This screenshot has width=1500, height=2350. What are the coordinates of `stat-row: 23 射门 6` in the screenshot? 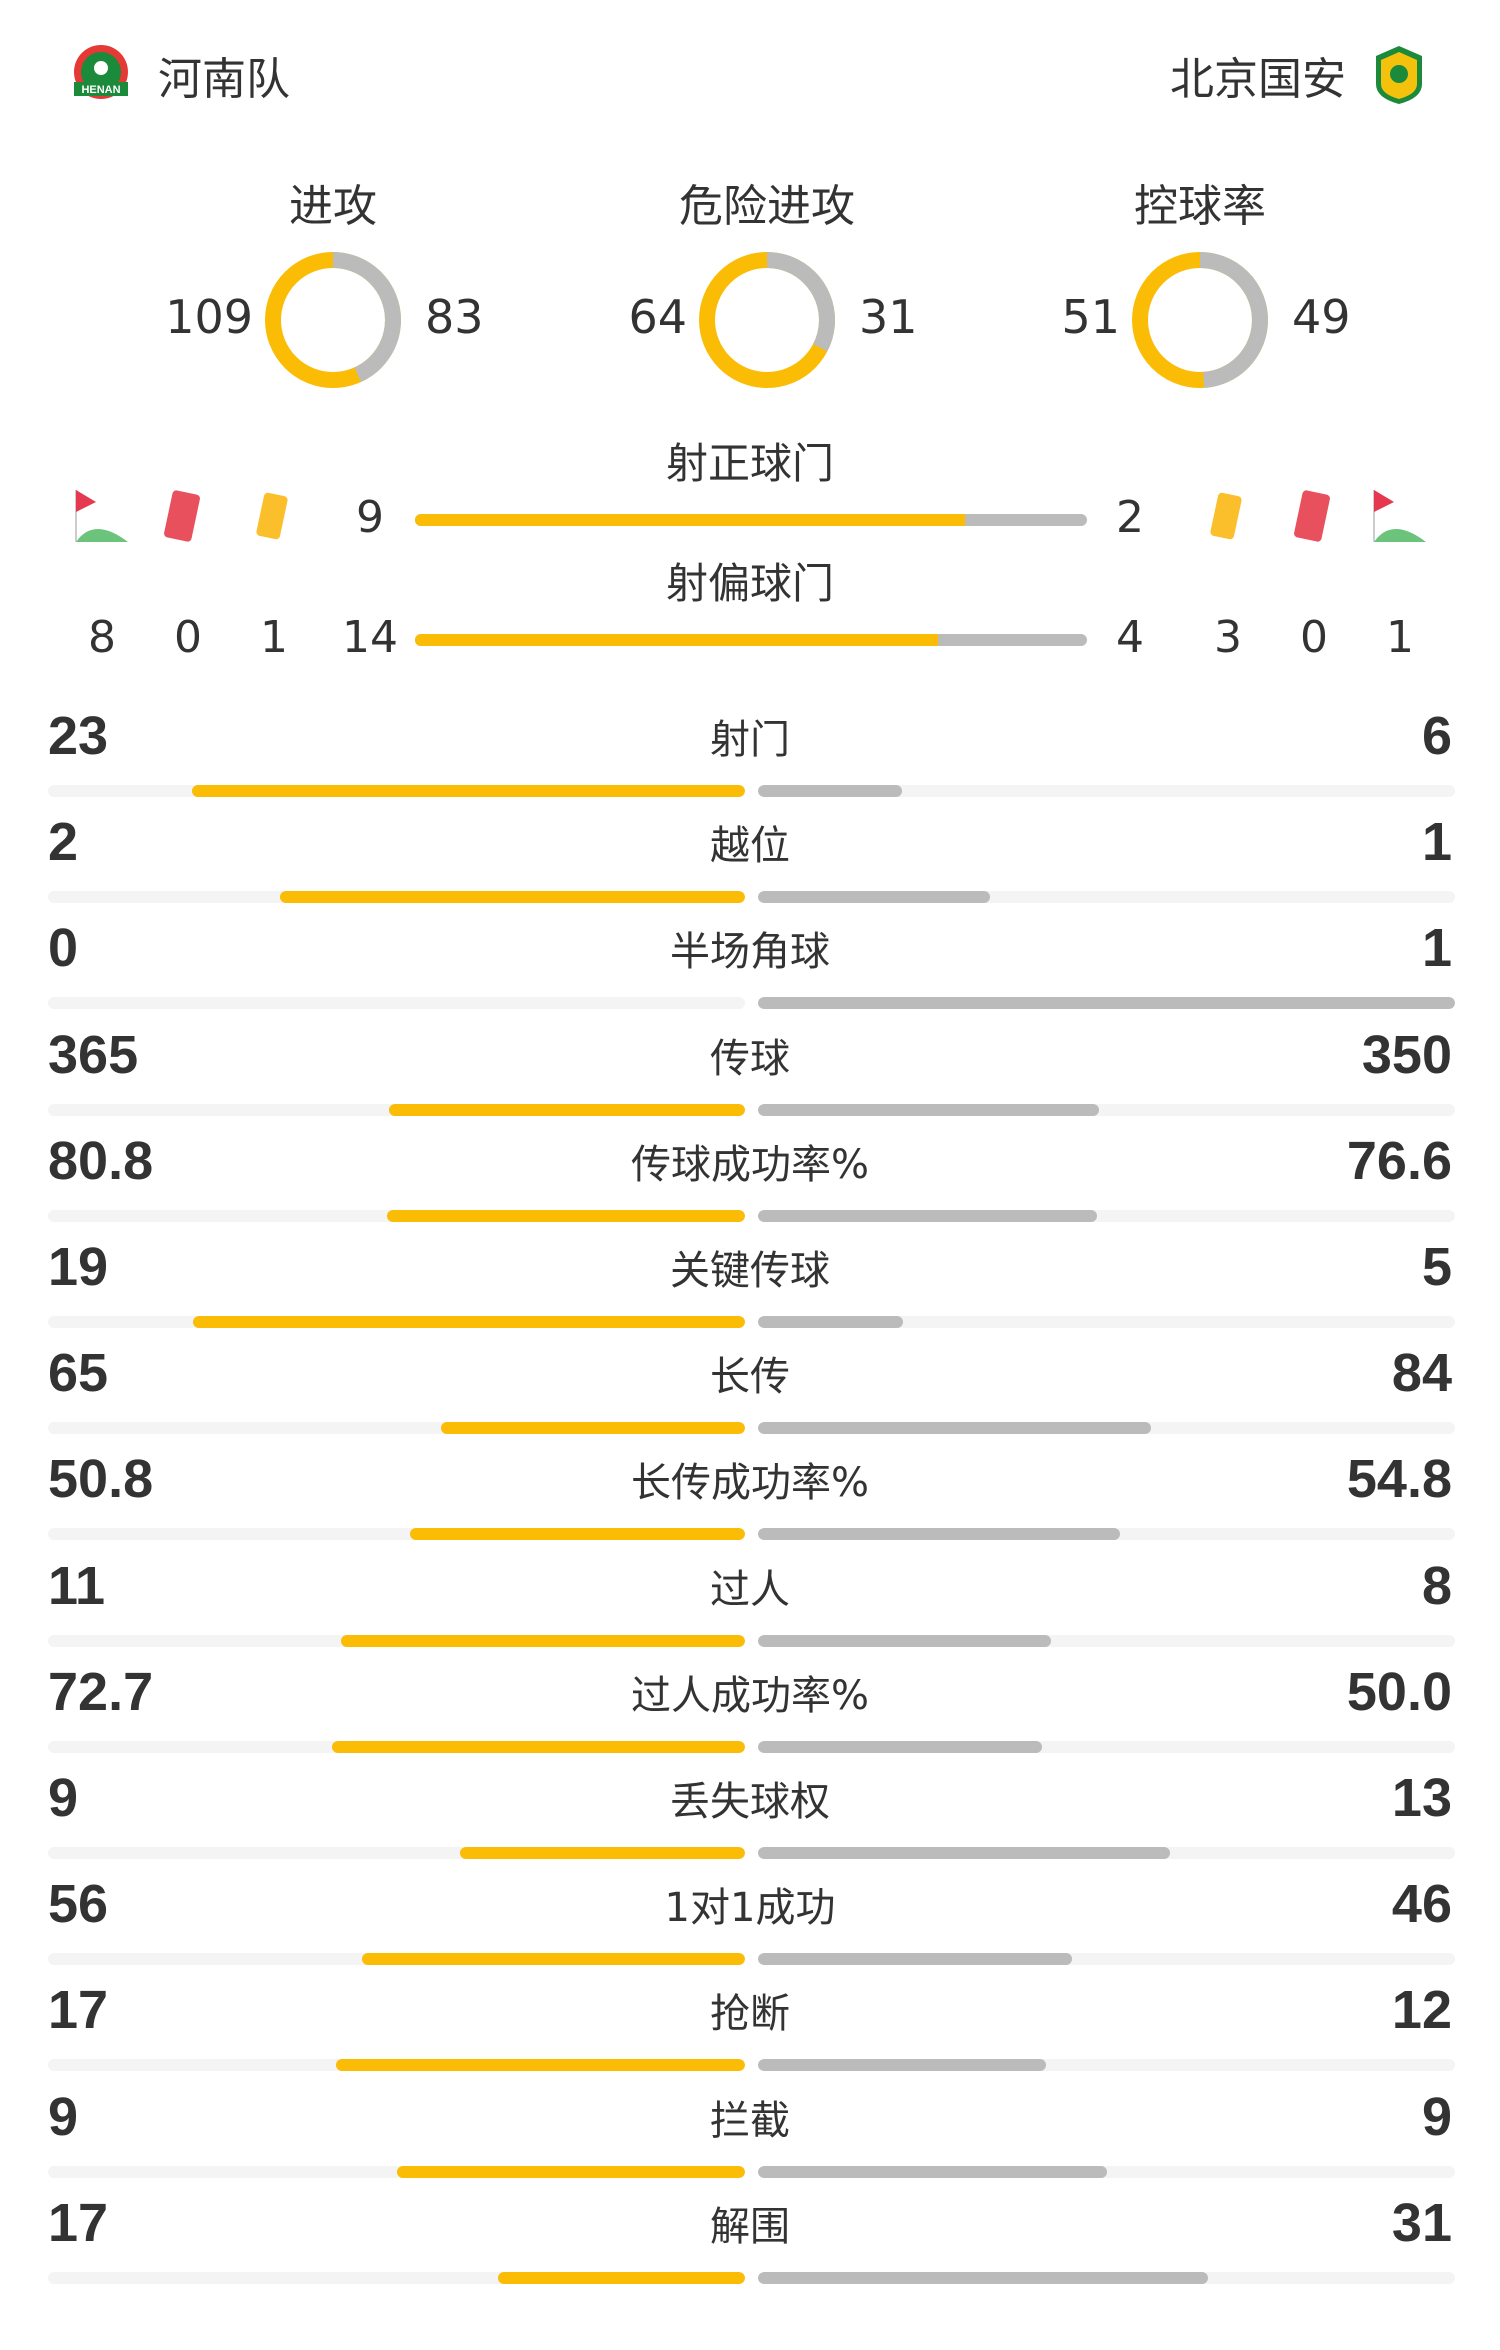 It's located at (750, 750).